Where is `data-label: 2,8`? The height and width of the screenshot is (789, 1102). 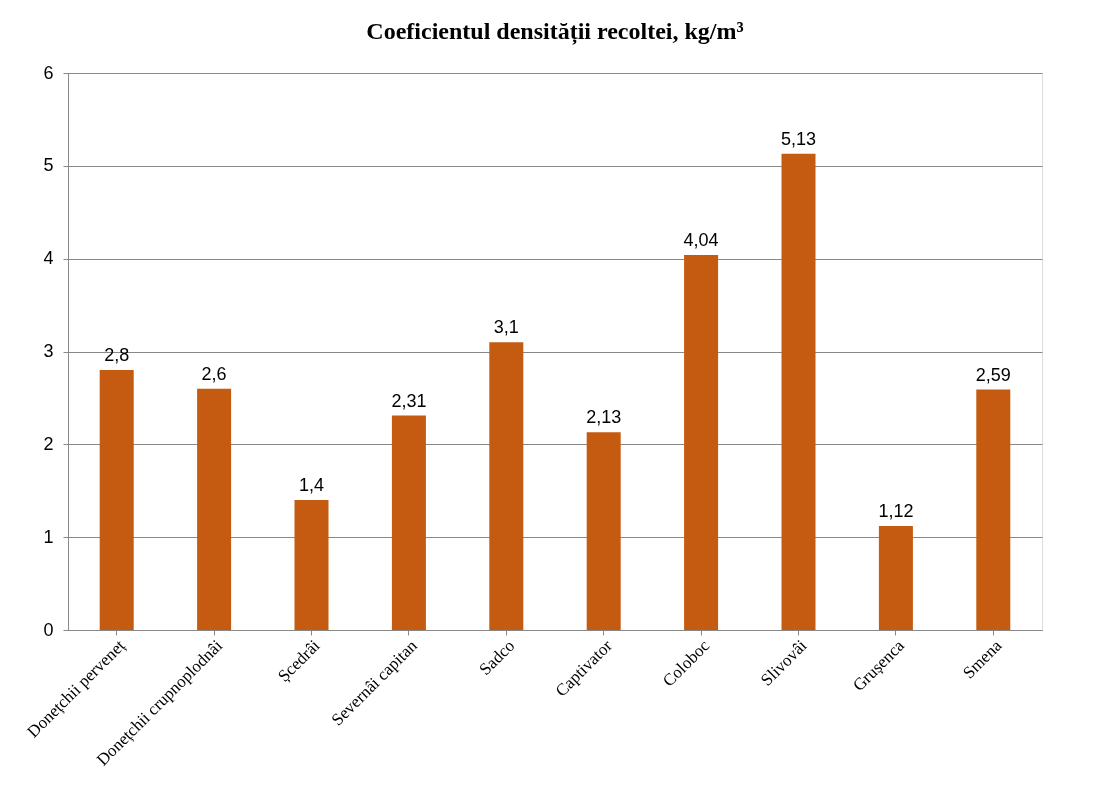
data-label: 2,8 is located at coordinates (117, 355).